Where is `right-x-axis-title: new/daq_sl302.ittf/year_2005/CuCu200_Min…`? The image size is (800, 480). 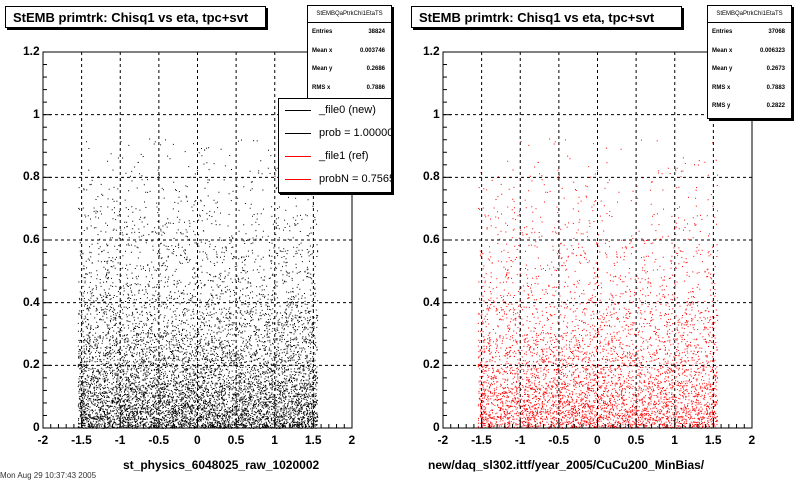
right-x-axis-title: new/daq_sl302.ittf/year_2005/CuCu200_Min… is located at coordinates (566, 465).